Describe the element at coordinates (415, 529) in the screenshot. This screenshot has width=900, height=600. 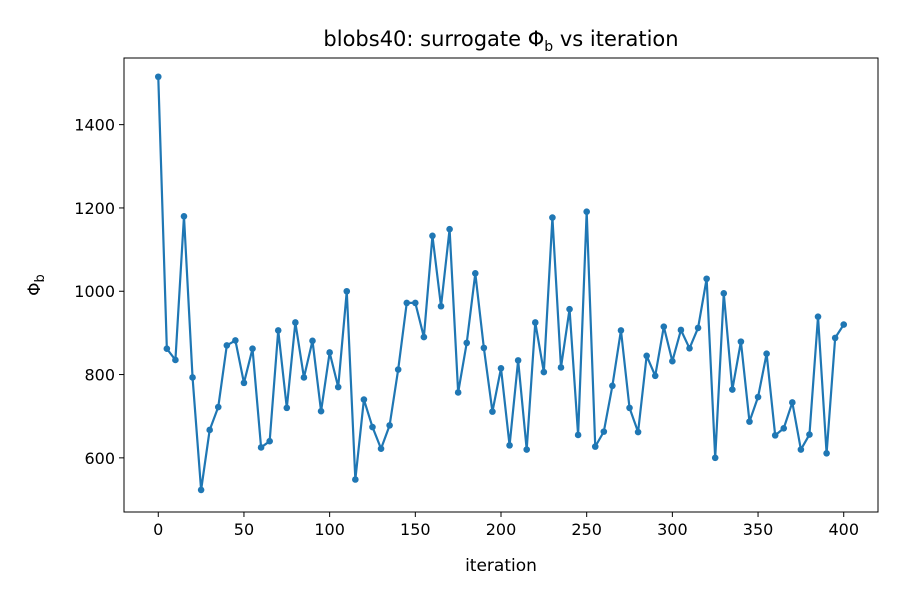
I see `x-tick-label: 150` at that location.